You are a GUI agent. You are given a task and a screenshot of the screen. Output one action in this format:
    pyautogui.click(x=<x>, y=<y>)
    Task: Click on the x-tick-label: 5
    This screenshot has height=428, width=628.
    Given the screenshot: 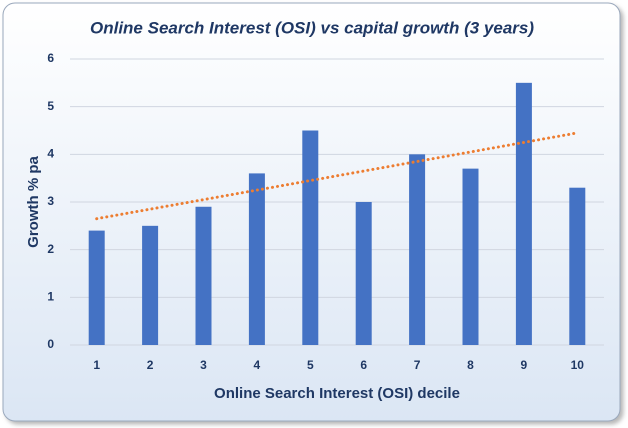 What is the action you would take?
    pyautogui.click(x=310, y=365)
    